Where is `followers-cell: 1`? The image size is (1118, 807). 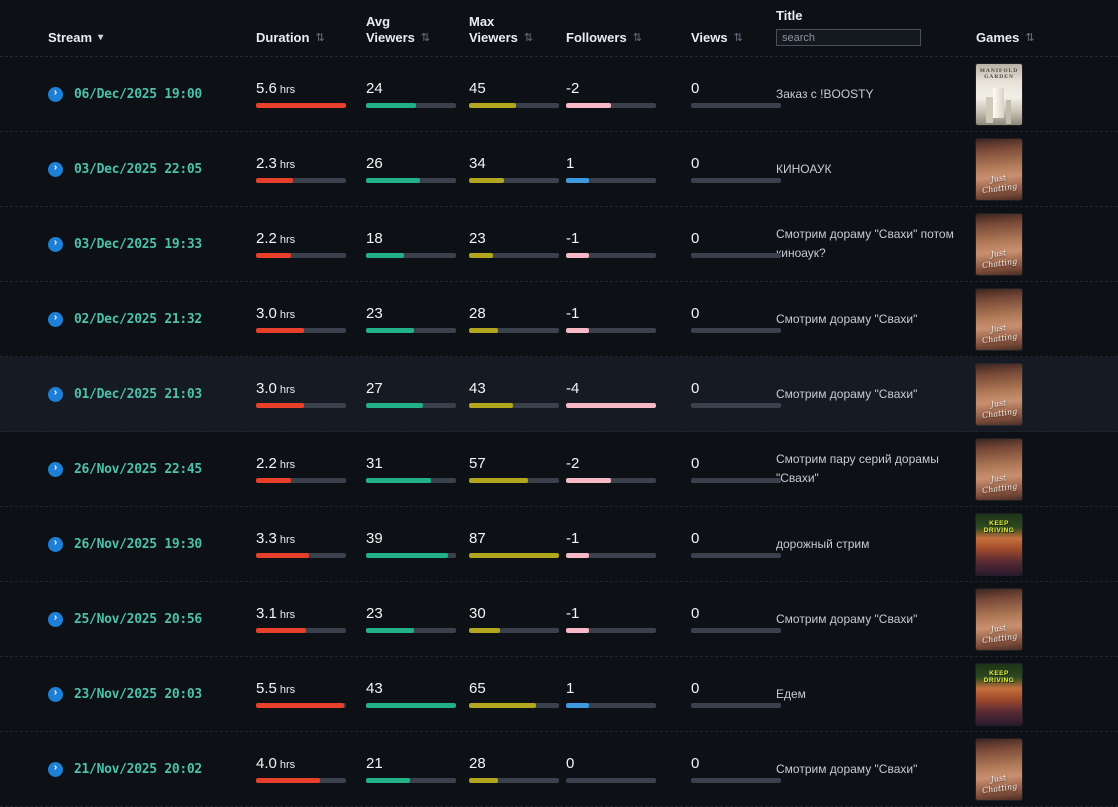 followers-cell: 1 is located at coordinates (628, 694).